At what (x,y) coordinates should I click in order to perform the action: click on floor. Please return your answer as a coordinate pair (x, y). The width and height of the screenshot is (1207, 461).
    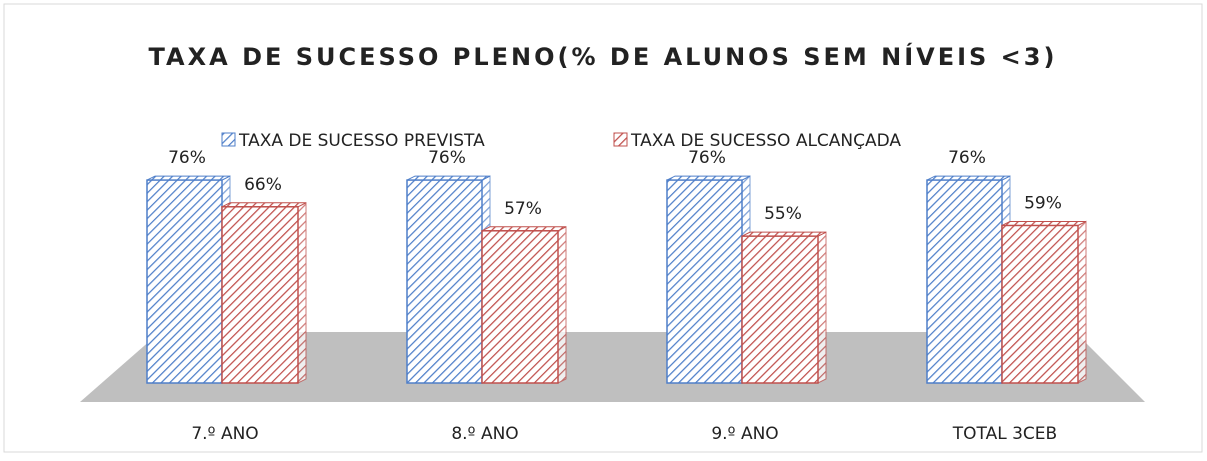
    Looking at the image, I should click on (612, 367).